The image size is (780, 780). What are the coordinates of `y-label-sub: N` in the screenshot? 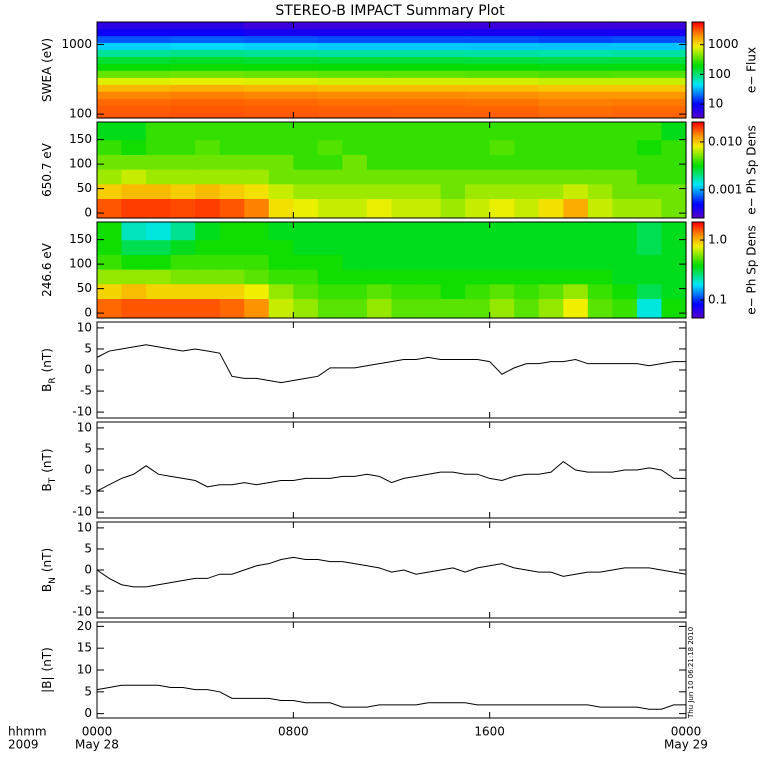 It's located at (53, 580).